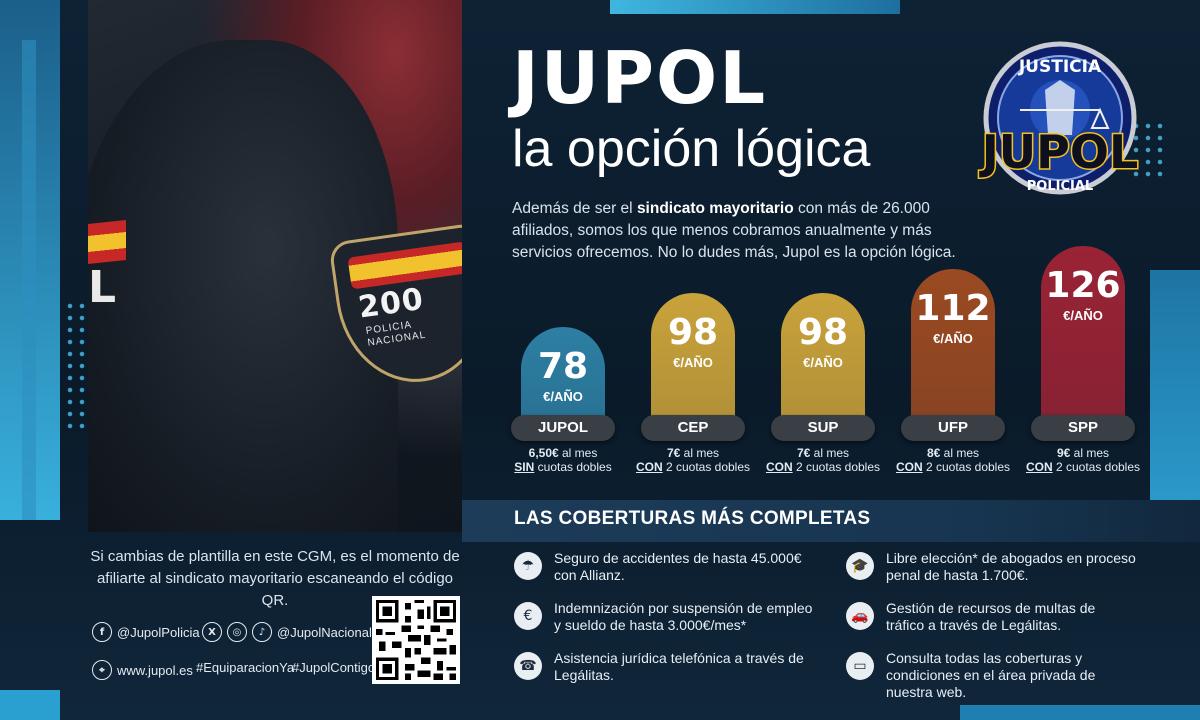 This screenshot has height=720, width=1200. Describe the element at coordinates (715, 208) in the screenshot. I see `intro-bold: sindicato mayoritario` at that location.